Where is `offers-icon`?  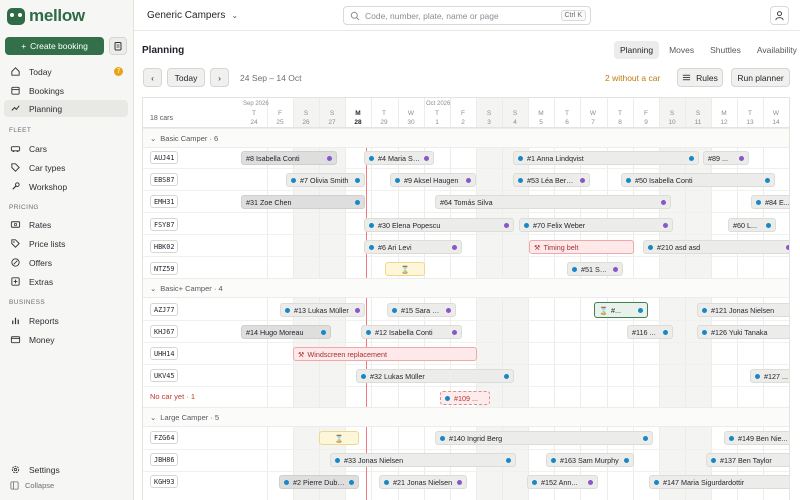 offers-icon is located at coordinates (15, 262).